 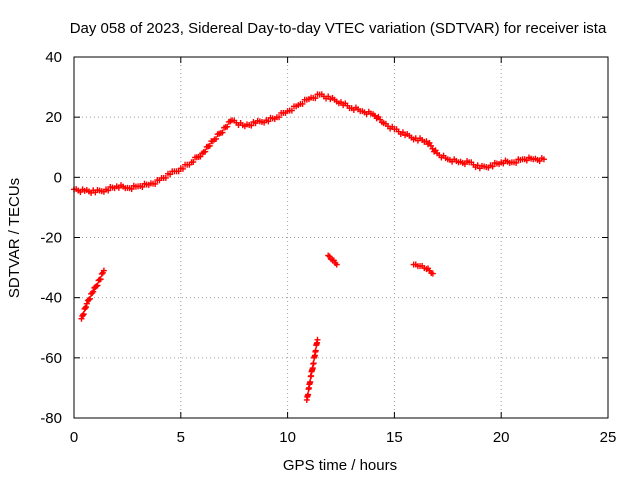 I want to click on series-segment-C, so click(x=332, y=260).